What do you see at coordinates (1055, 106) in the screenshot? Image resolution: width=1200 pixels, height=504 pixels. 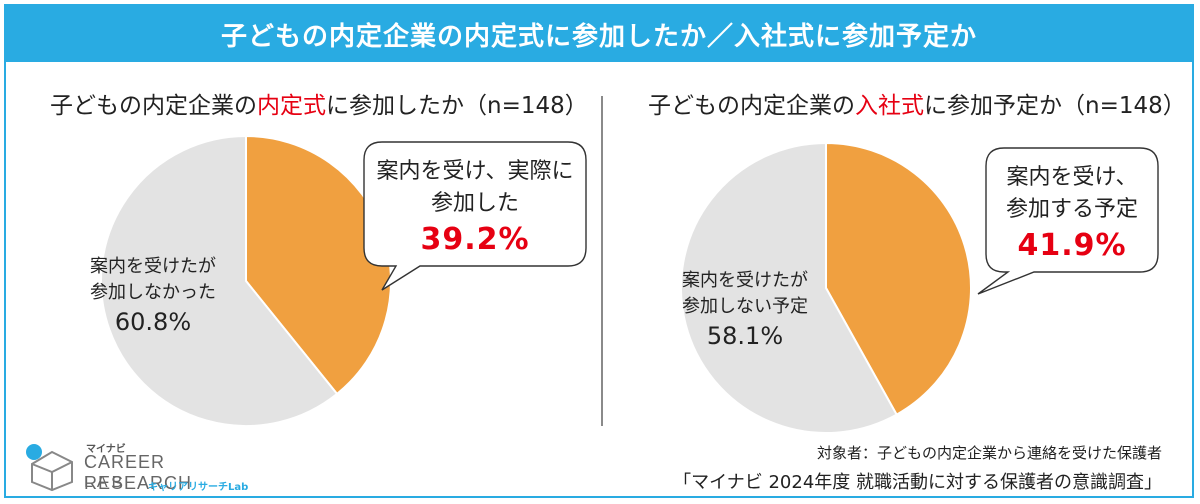 I see `right-title-post: に参加予定か（n=148）` at bounding box center [1055, 106].